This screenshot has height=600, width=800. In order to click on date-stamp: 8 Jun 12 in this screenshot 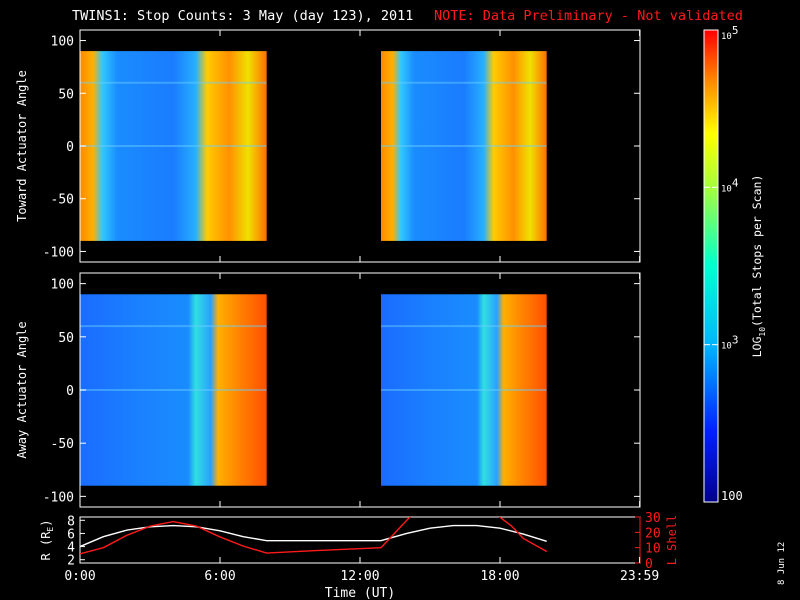, I will do `click(782, 563)`.